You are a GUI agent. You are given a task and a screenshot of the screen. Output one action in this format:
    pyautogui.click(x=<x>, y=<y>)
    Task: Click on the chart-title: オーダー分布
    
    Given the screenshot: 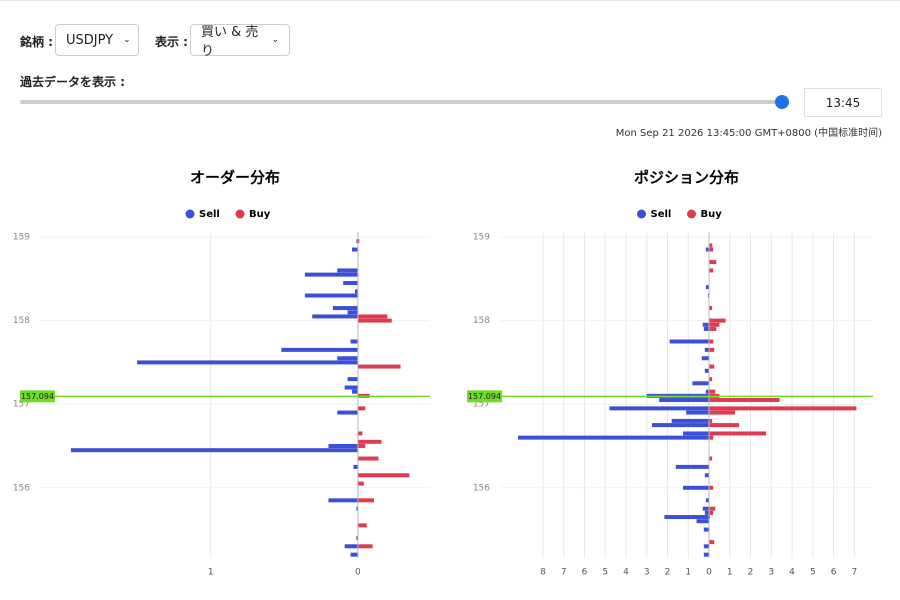 What is the action you would take?
    pyautogui.click(x=235, y=178)
    